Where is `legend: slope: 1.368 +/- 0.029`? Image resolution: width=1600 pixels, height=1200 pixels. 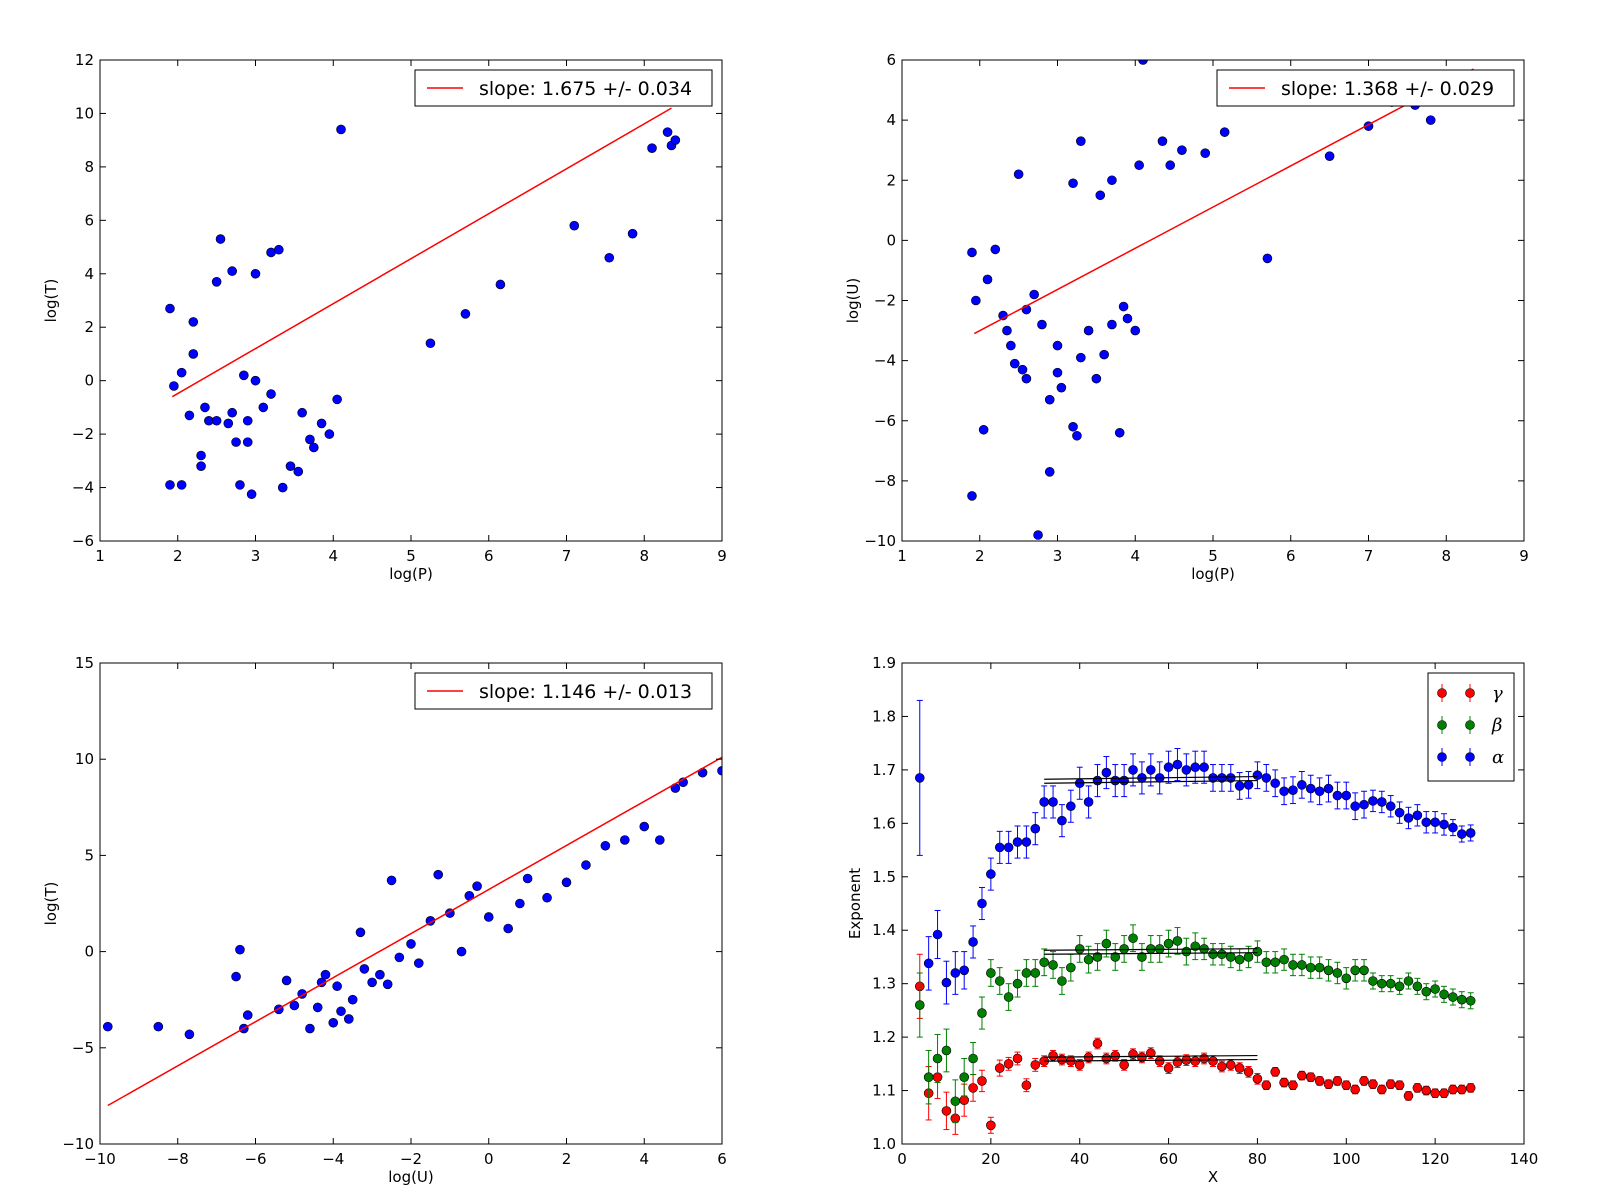 legend: slope: 1.368 +/- 0.029 is located at coordinates (1365, 88).